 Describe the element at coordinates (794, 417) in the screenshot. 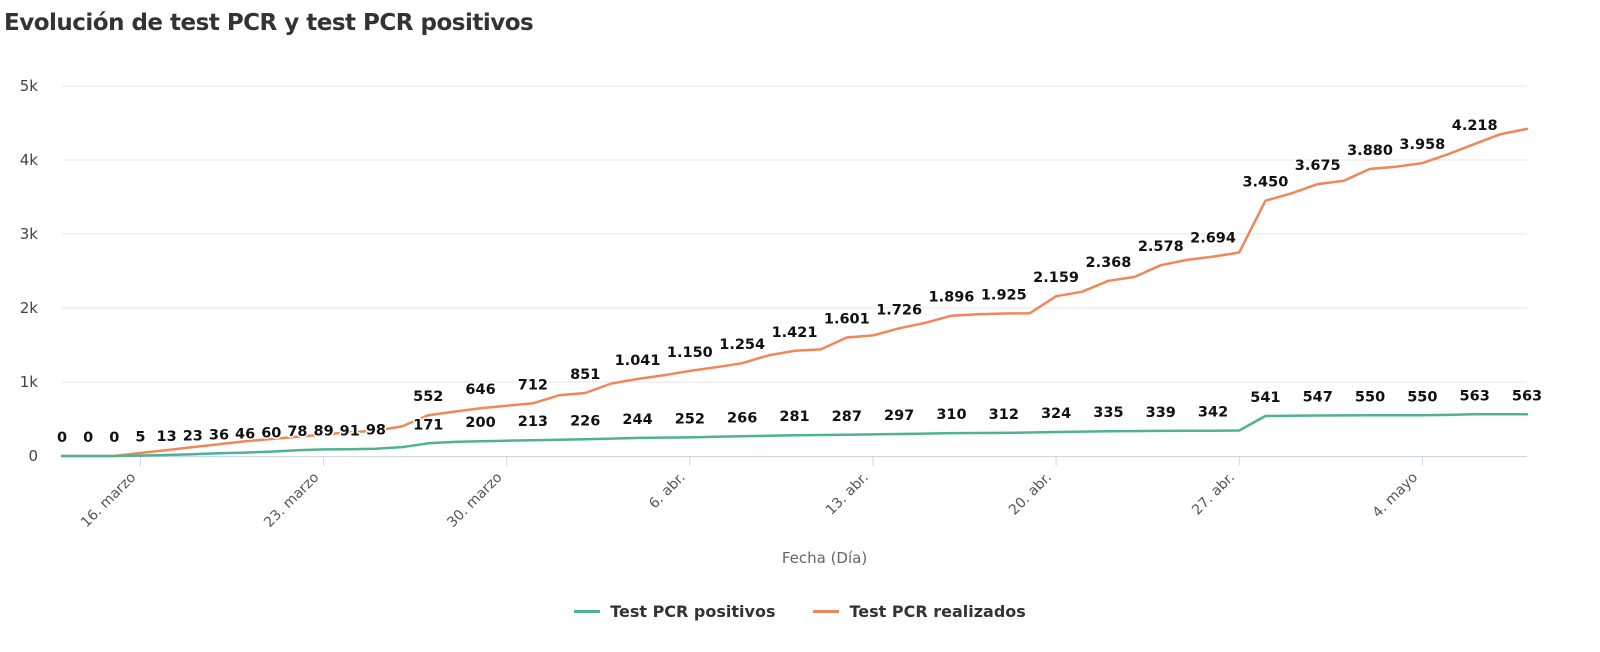

I see `data-label-positivos: 281` at that location.